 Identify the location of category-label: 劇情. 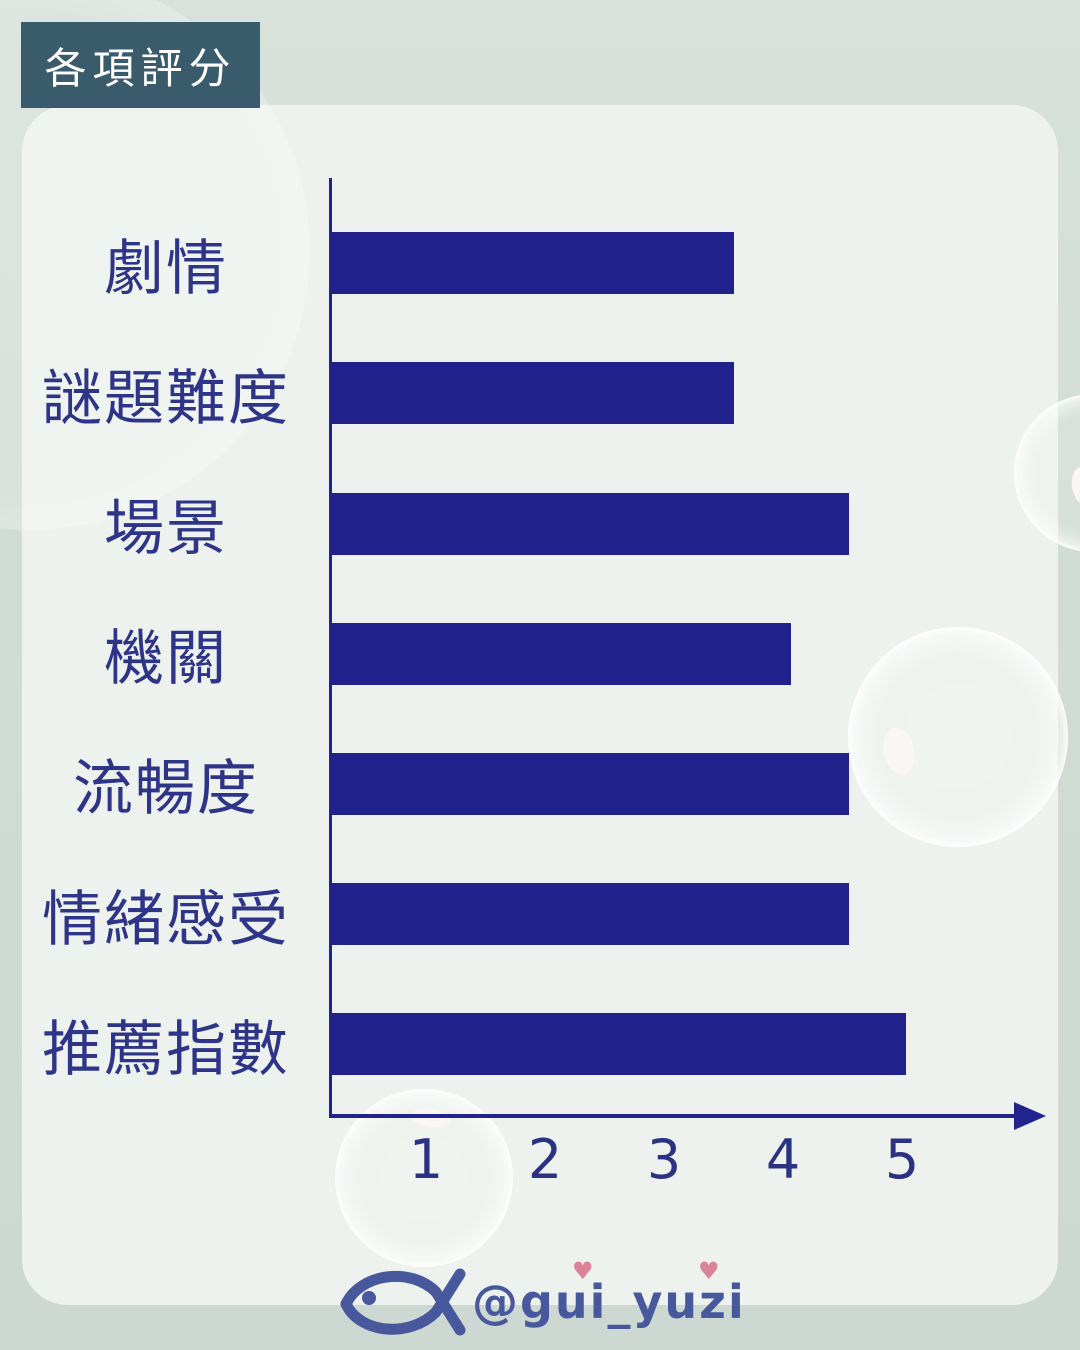
(166, 268).